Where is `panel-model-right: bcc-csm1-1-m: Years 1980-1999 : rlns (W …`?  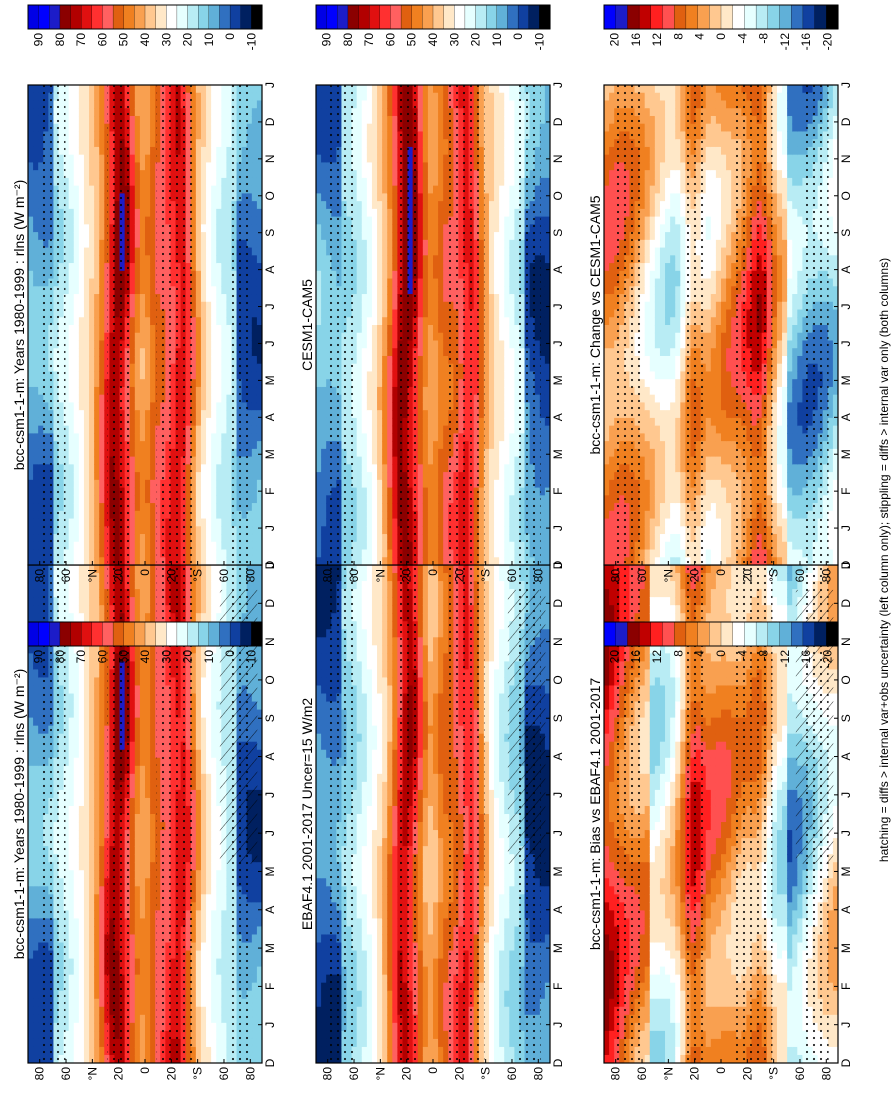 panel-model-right: bcc-csm1-1-m: Years 1980-1999 : rlns (W … is located at coordinates (144, 332).